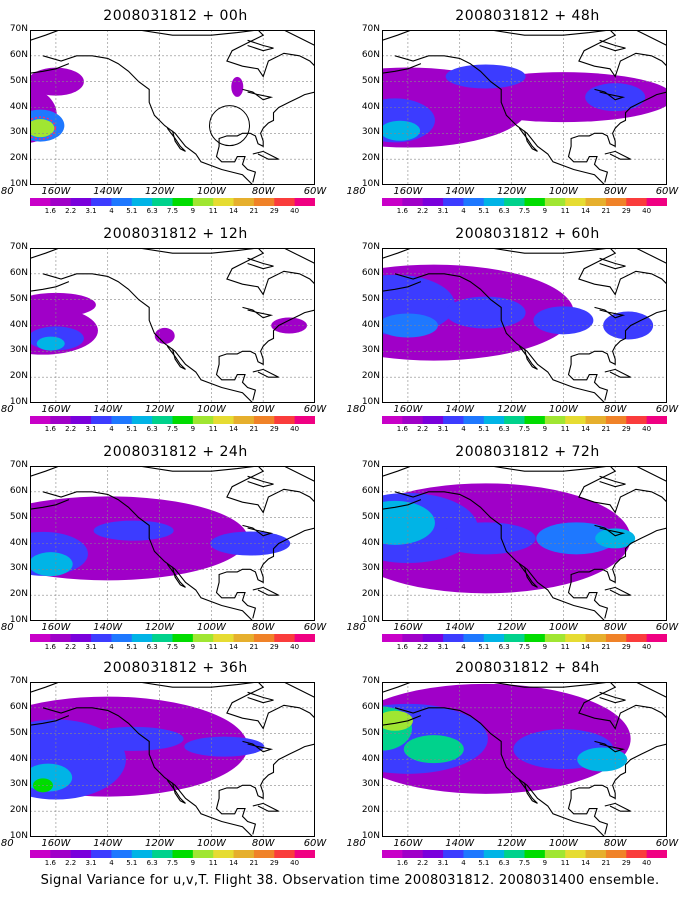 The width and height of the screenshot is (700, 900). What do you see at coordinates (18, 106) in the screenshot?
I see `lat-tick-label: 40N` at bounding box center [18, 106].